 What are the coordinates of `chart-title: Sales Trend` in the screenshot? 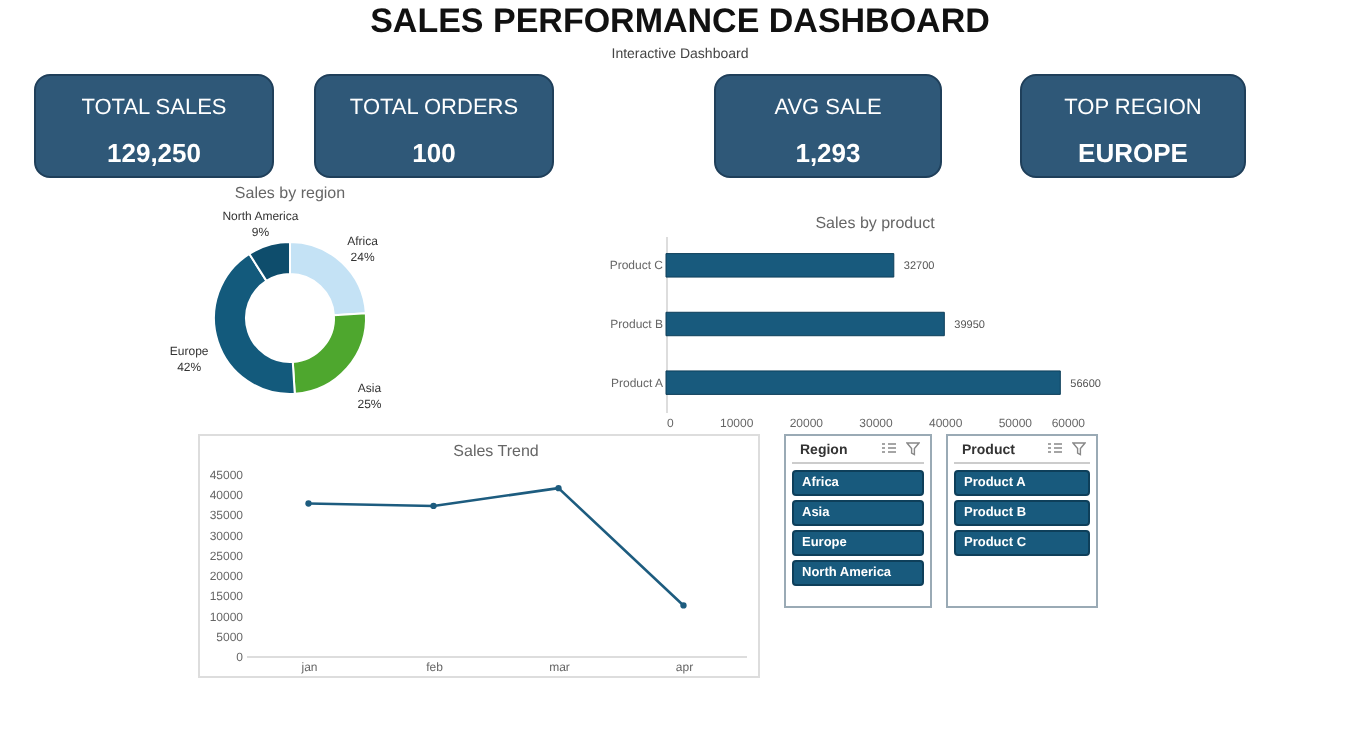 It's located at (496, 451).